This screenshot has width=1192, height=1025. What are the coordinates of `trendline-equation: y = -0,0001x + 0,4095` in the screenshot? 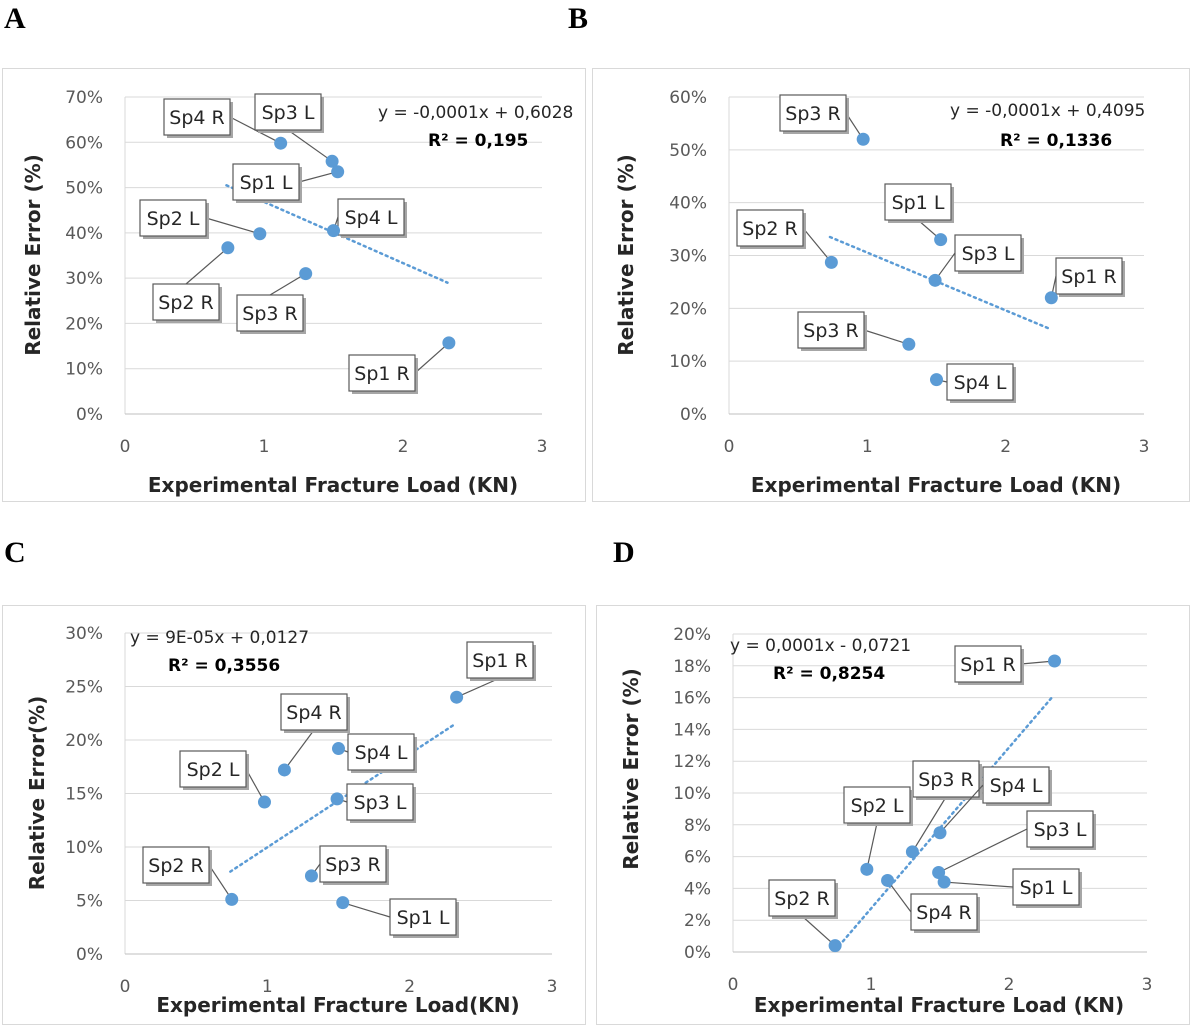 It's located at (1047, 111).